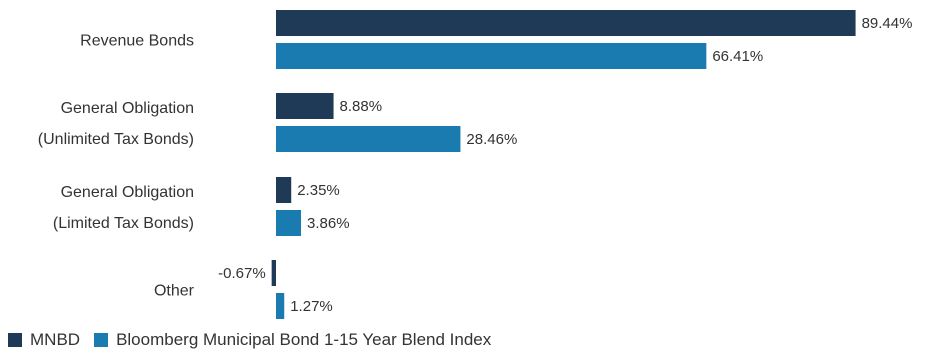 This screenshot has height=353, width=926. Describe the element at coordinates (311, 306) in the screenshot. I see `data-label: 1.27%` at that location.